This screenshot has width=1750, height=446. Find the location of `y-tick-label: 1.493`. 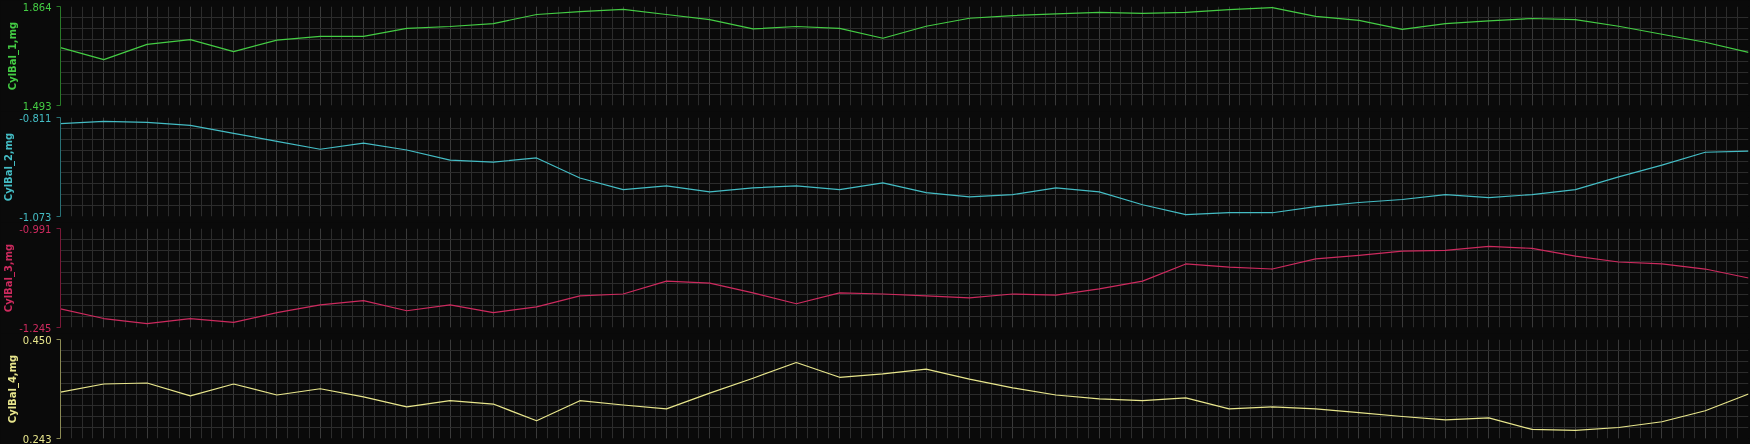

y-tick-label: 1.493 is located at coordinates (37, 106).